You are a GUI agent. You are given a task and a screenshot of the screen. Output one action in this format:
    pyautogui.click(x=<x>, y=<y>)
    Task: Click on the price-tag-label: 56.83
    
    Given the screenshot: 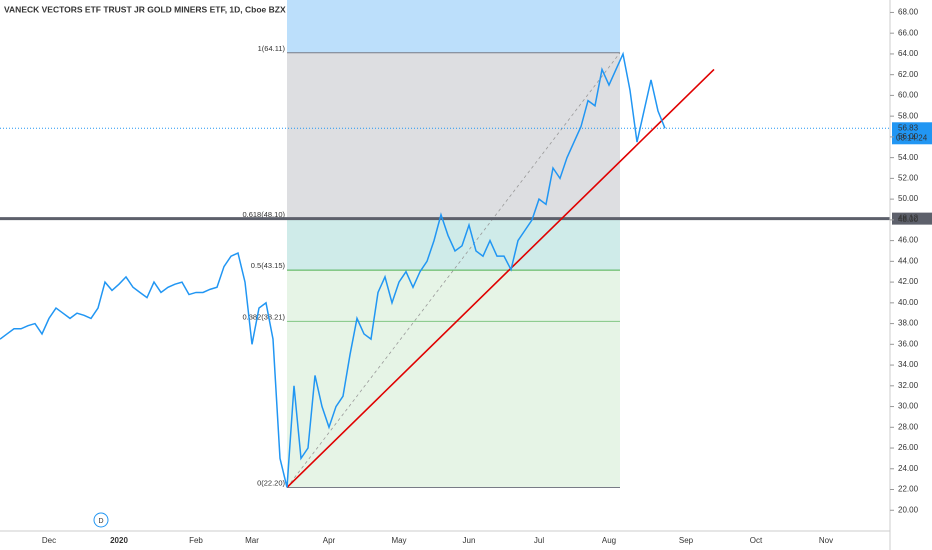 What is the action you would take?
    pyautogui.click(x=908, y=127)
    